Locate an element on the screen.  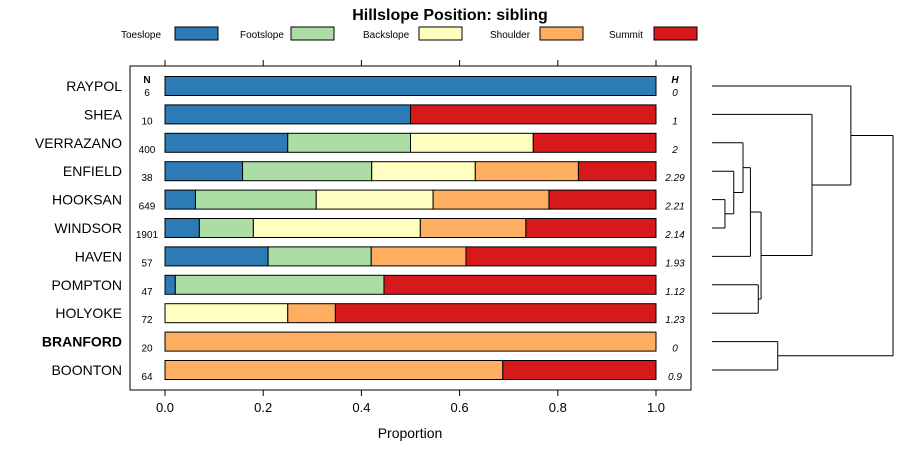
n-value-haven: 57 is located at coordinates (147, 263).